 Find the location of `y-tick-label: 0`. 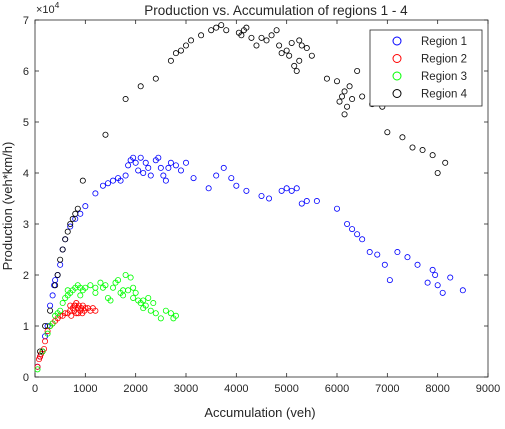

y-tick-label: 0 is located at coordinates (26, 378).